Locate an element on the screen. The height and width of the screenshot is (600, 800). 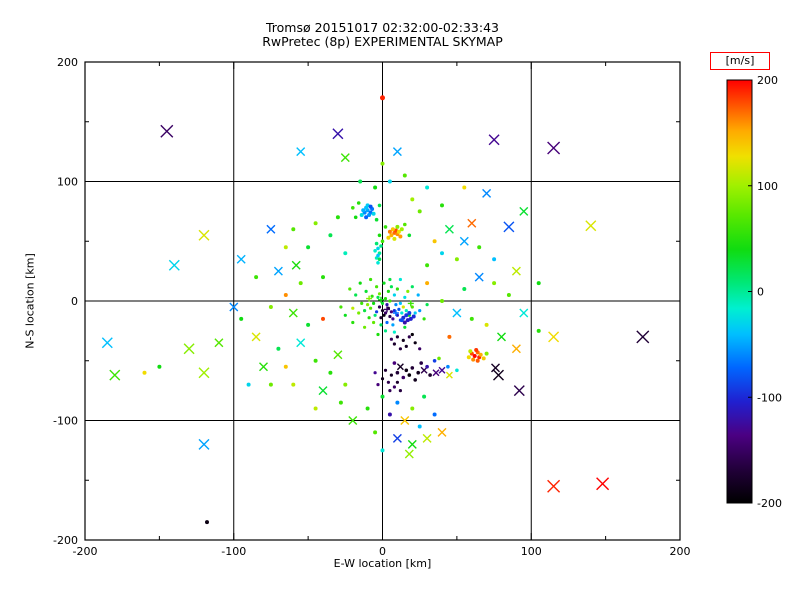
colorbar-tick-label: 100 is located at coordinates (767, 186).